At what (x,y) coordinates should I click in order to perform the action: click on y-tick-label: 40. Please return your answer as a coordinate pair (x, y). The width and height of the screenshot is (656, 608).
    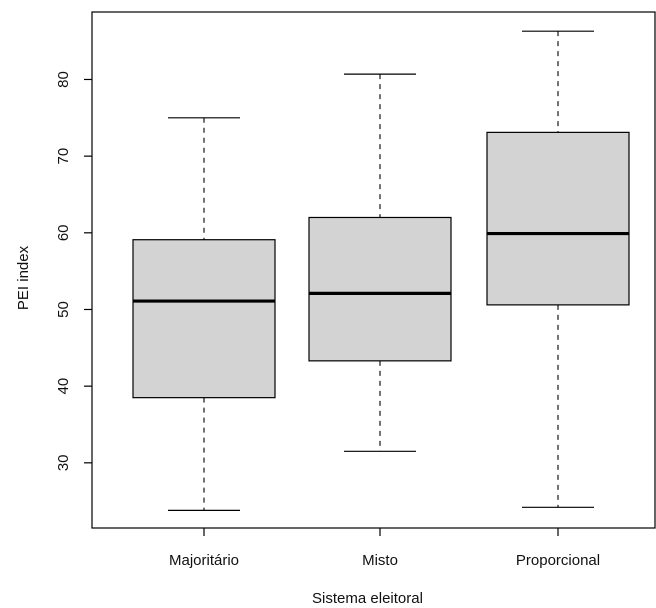
    Looking at the image, I should click on (63, 386).